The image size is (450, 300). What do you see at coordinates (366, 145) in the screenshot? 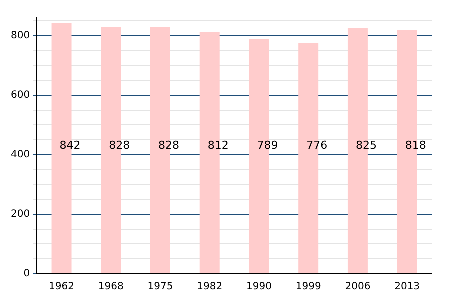
I see `data-label: 825` at bounding box center [366, 145].